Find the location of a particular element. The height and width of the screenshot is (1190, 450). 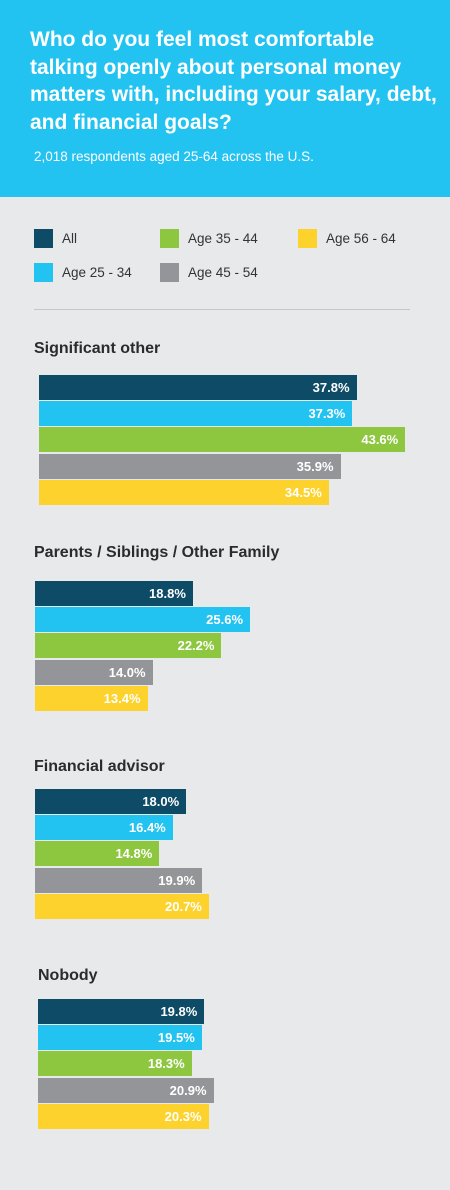

bar-value-label: 13.4% is located at coordinates (122, 698).